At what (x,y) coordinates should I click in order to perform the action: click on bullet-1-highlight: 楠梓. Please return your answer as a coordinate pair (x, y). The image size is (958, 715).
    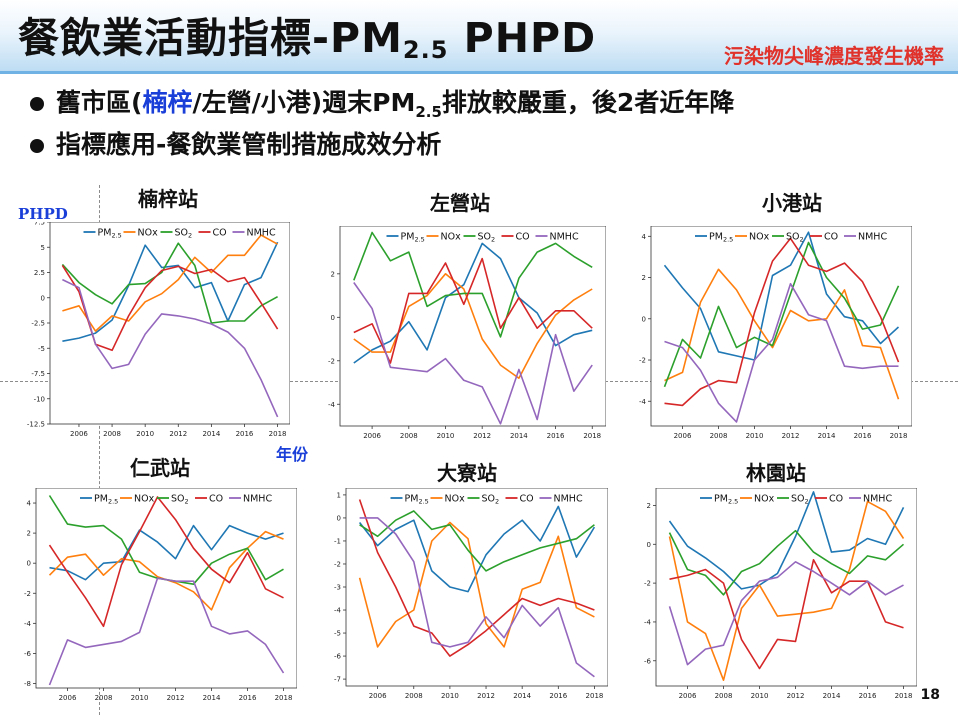
    Looking at the image, I should click on (167, 102).